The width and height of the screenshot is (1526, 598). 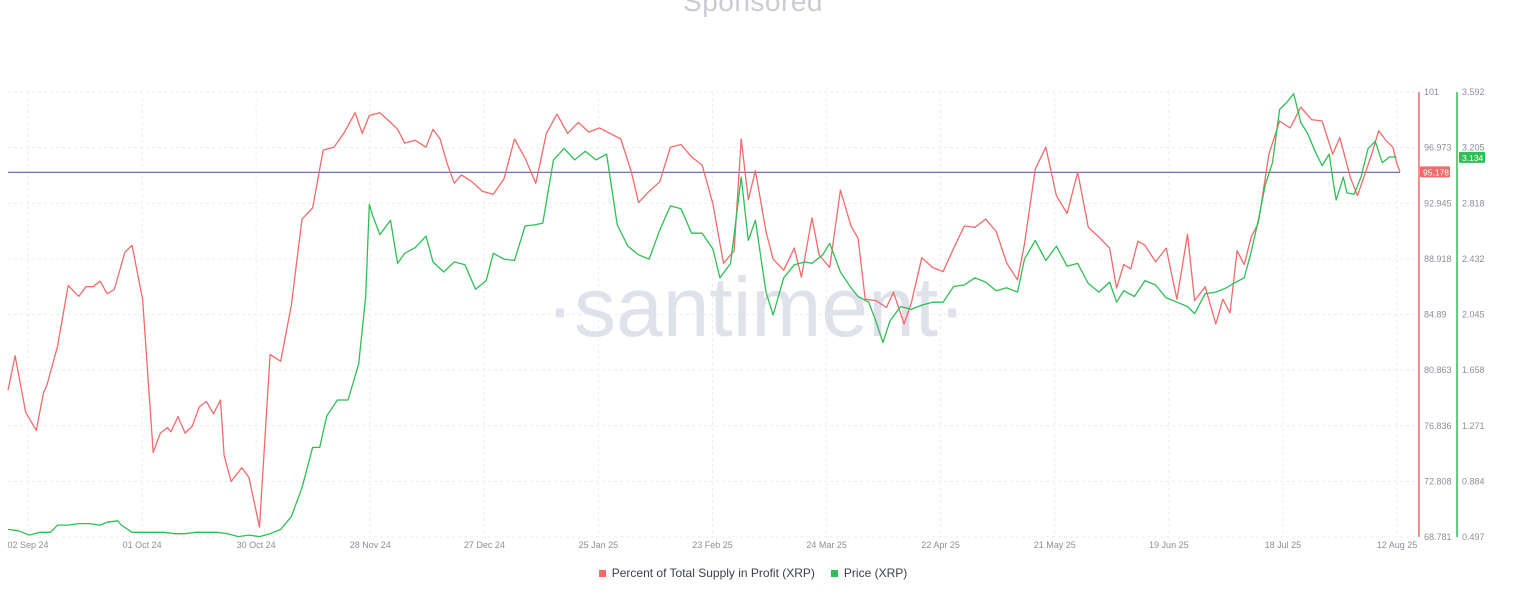 I want to click on left-axis-tick: 72.808, so click(x=1438, y=481).